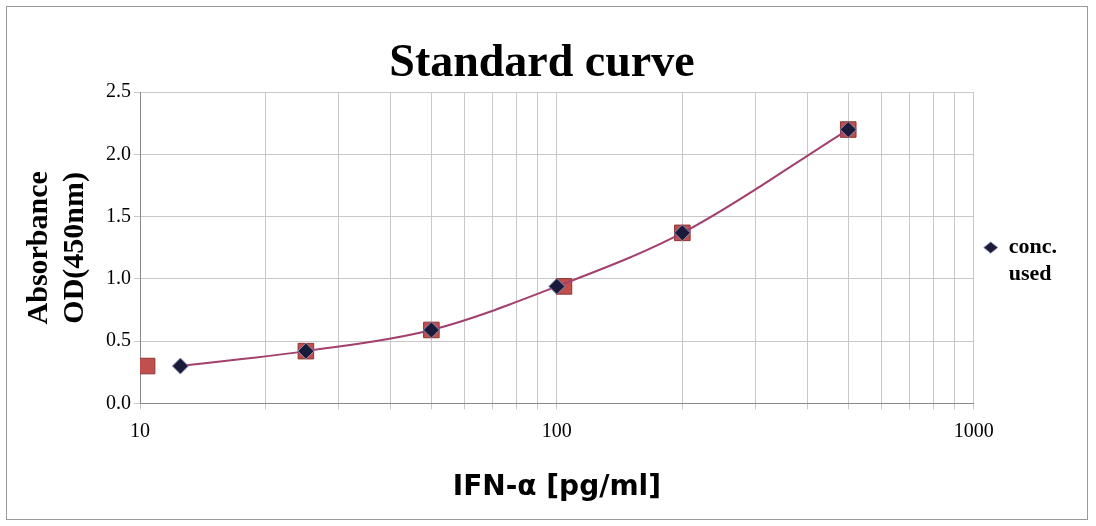  Describe the element at coordinates (118, 339) in the screenshot. I see `y-tick-label: 0.5` at that location.